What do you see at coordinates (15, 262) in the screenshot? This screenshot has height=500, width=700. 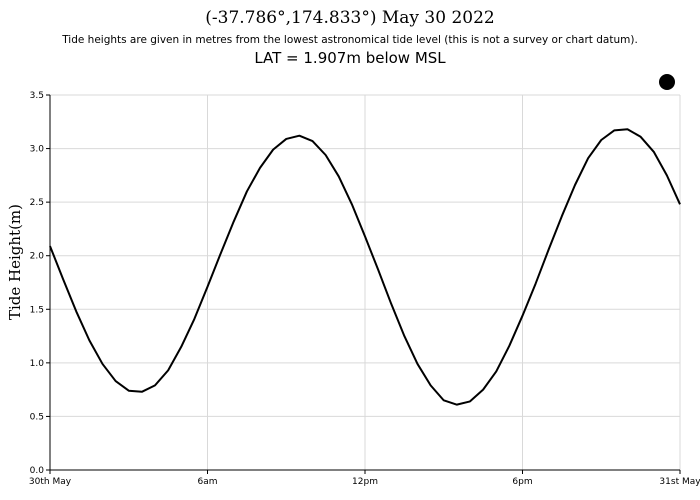 I see `y-axis-label: Tide Height(m)` at bounding box center [15, 262].